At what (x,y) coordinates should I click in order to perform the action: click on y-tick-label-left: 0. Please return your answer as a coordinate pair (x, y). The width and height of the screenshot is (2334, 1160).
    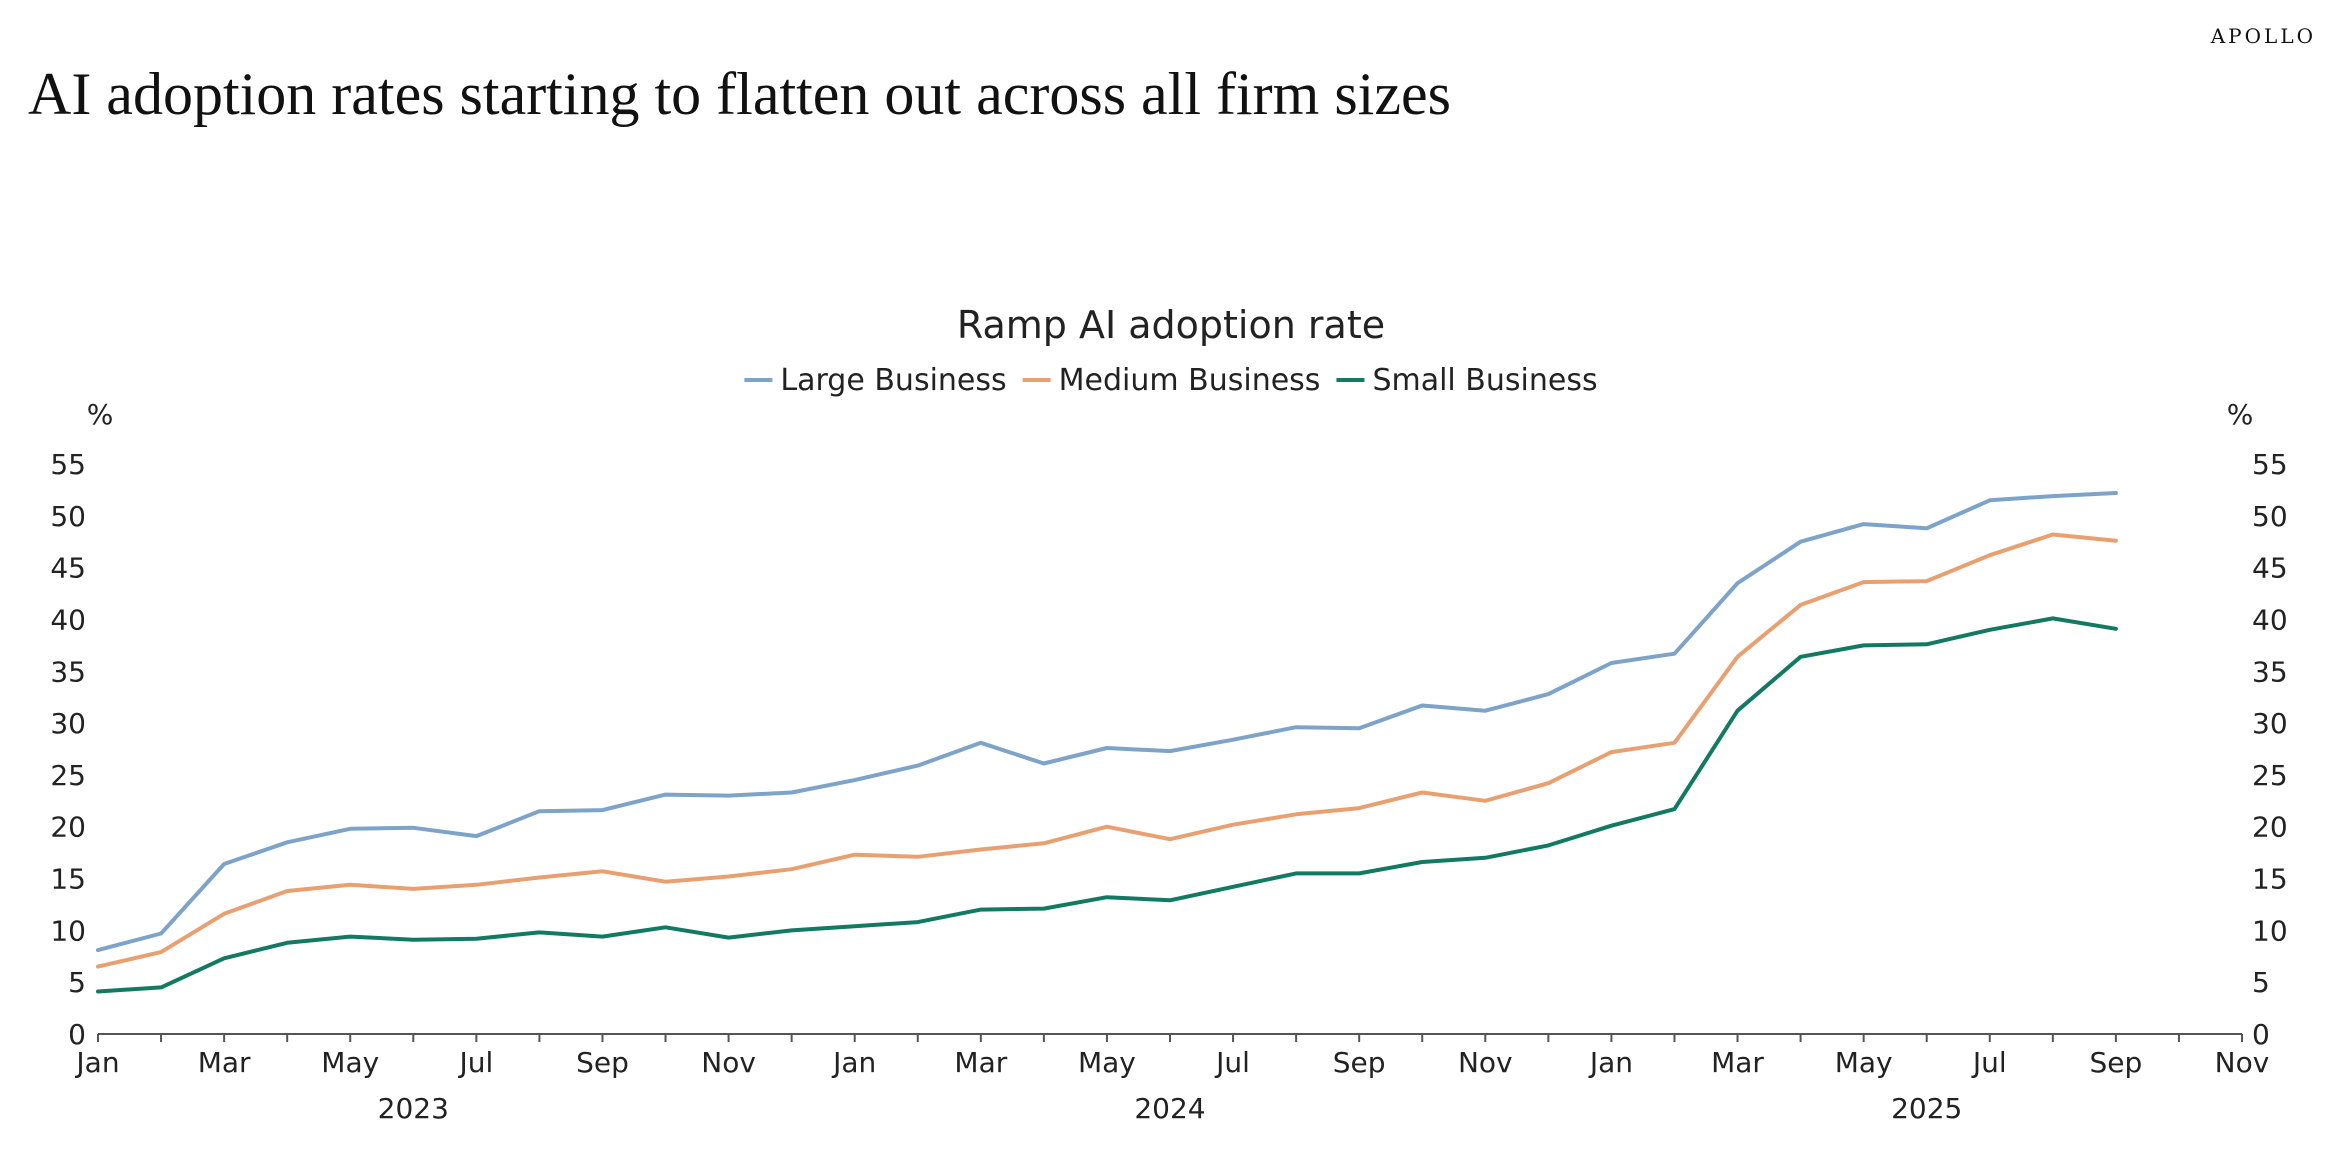
    Looking at the image, I should click on (77, 1034).